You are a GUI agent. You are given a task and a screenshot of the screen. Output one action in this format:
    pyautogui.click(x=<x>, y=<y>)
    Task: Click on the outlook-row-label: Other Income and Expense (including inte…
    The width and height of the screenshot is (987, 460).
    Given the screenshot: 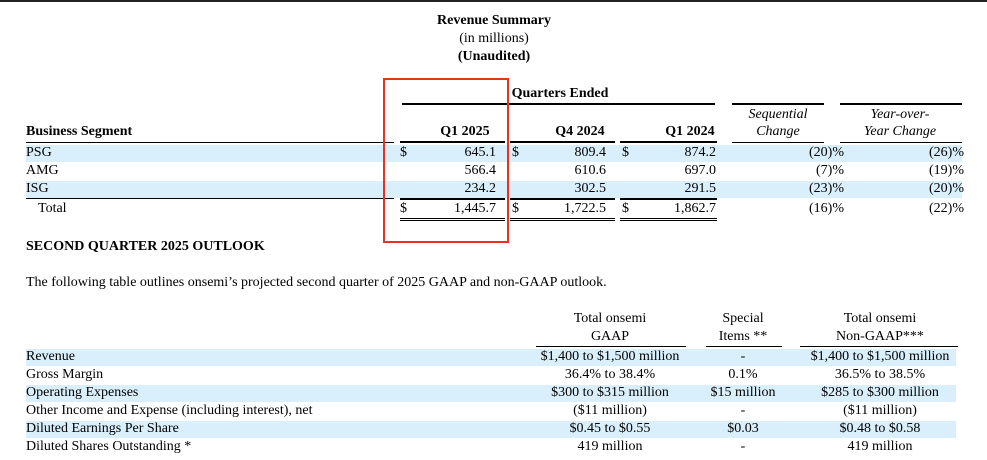 What is the action you would take?
    pyautogui.click(x=169, y=410)
    